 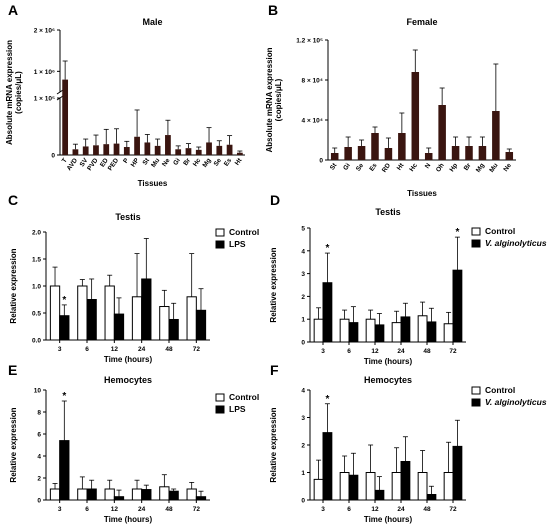 I want to click on y-axis-label-line: (copies/μL), so click(x=278, y=99).